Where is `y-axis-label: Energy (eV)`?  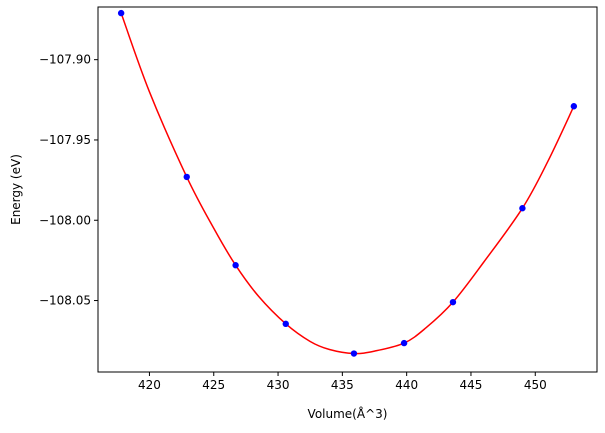
y-axis-label: Energy (eV) is located at coordinates (16, 189).